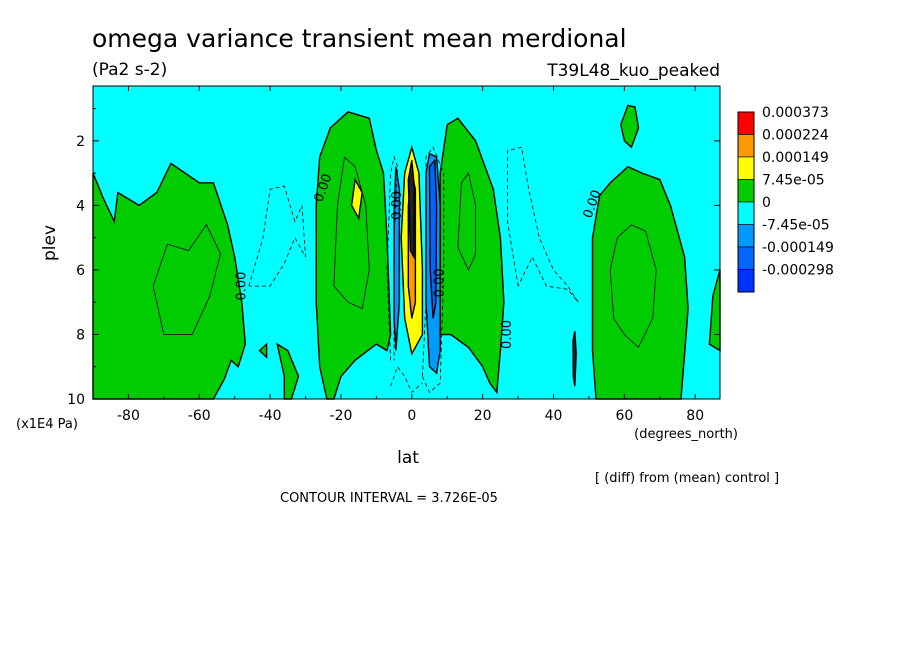 This screenshot has height=654, width=904. Describe the element at coordinates (359, 38) in the screenshot. I see `chart-title: omega variance transient mean merdional` at that location.